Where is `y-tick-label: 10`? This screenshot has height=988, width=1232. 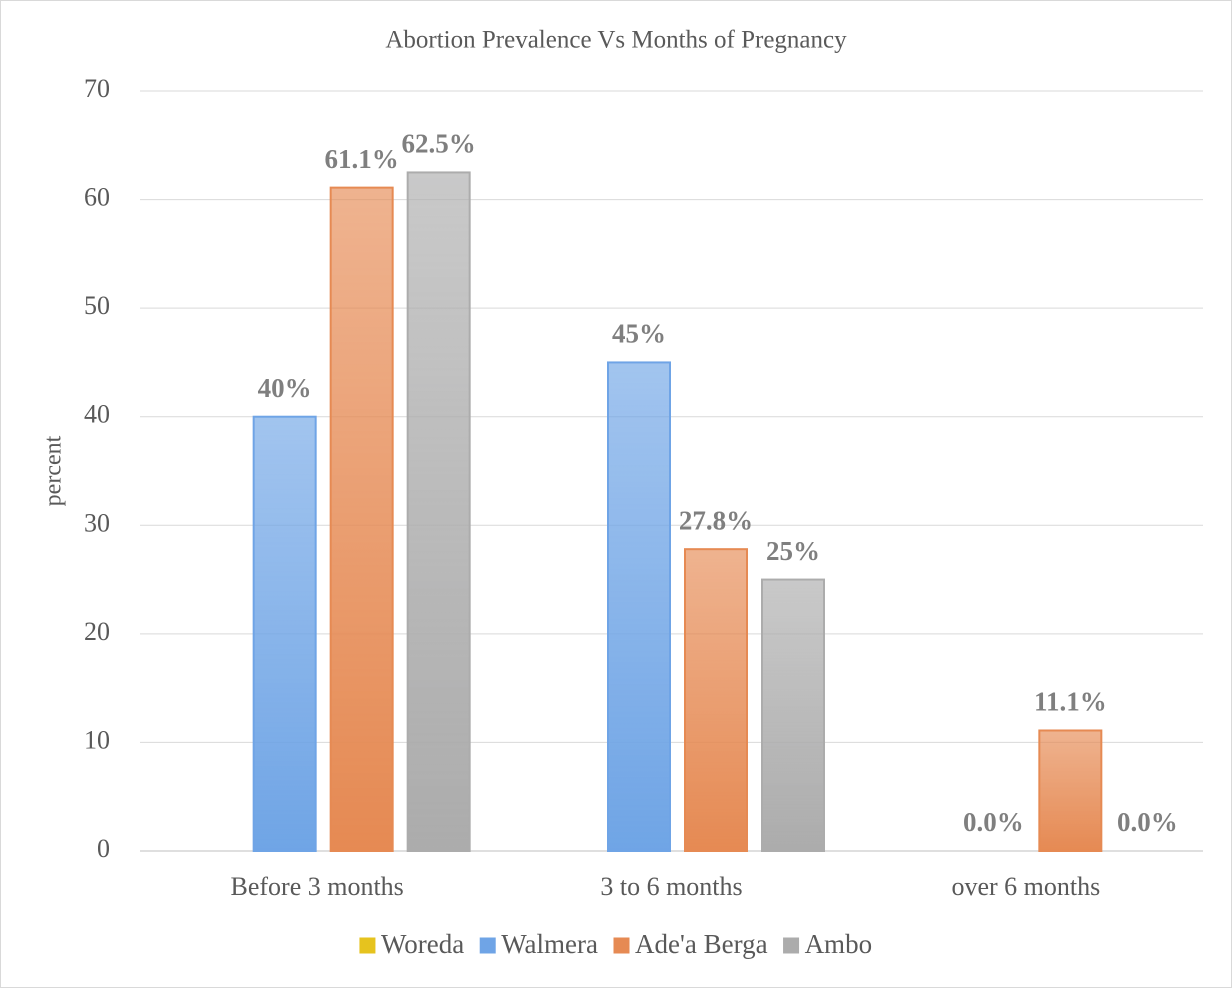 y-tick-label: 10 is located at coordinates (97, 739).